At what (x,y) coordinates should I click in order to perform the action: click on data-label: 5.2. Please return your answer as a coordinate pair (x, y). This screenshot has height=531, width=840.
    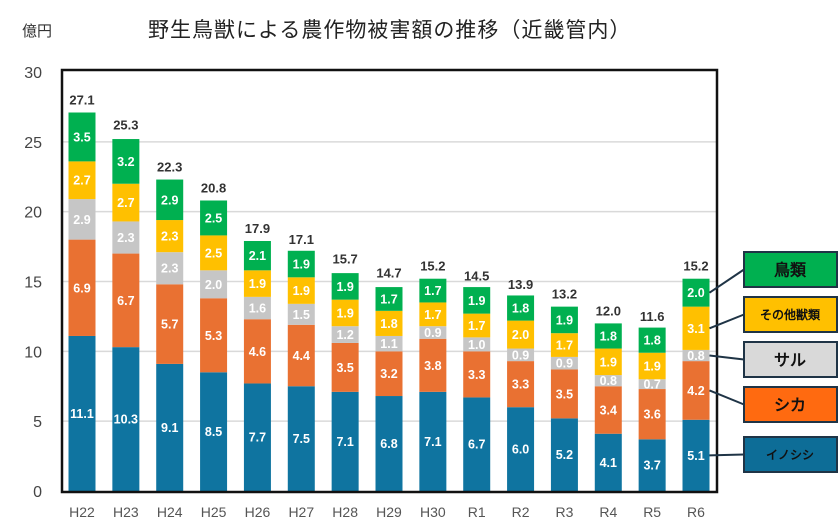
    Looking at the image, I should click on (564, 455).